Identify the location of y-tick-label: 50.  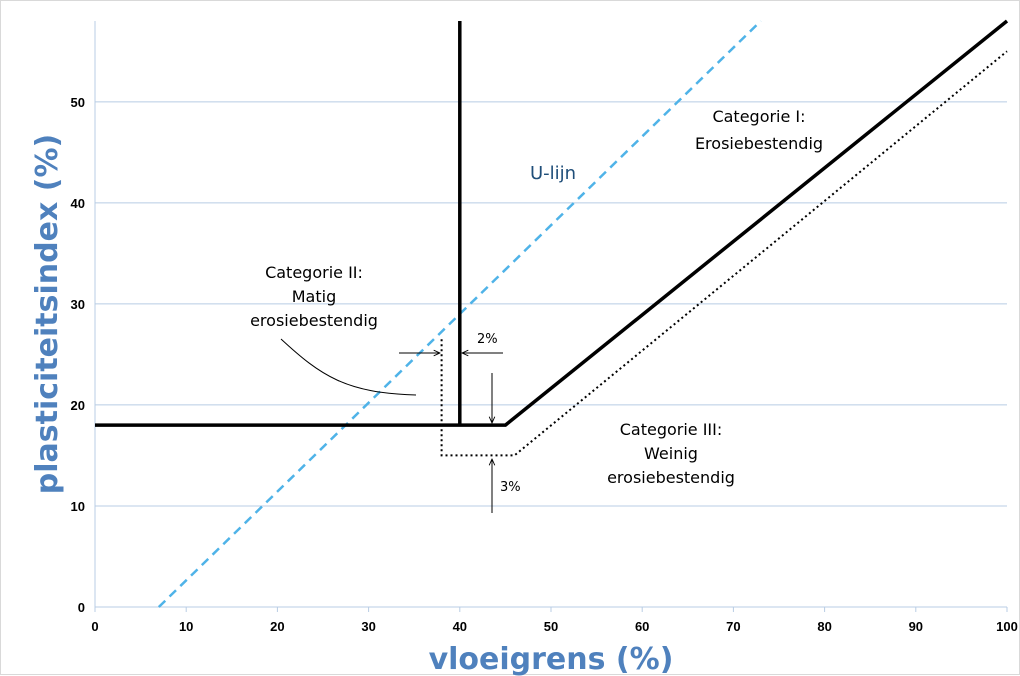
(78, 102).